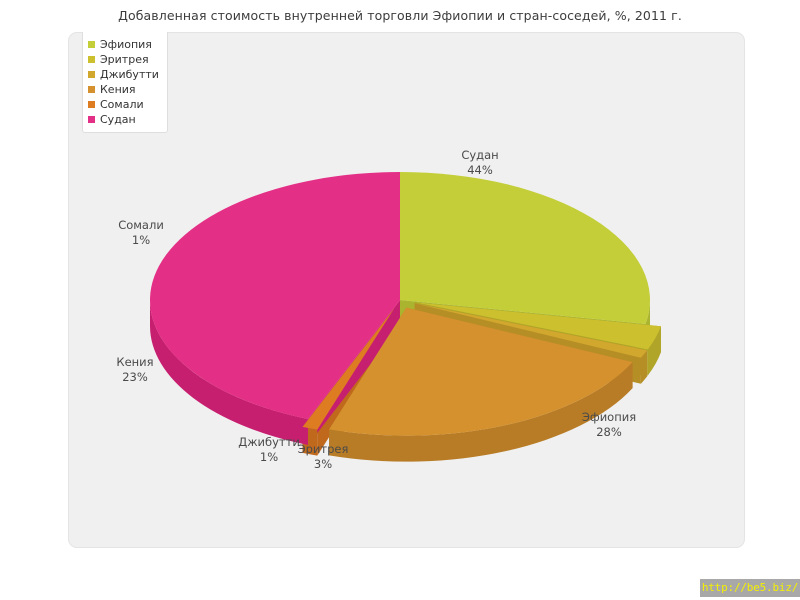  I want to click on slice-label-efiopiya-value: 28%, so click(609, 432).